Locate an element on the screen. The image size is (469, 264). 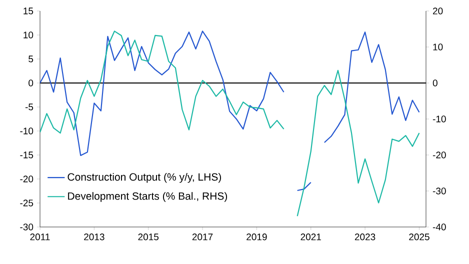
x-tick-label: 2013 is located at coordinates (94, 237).